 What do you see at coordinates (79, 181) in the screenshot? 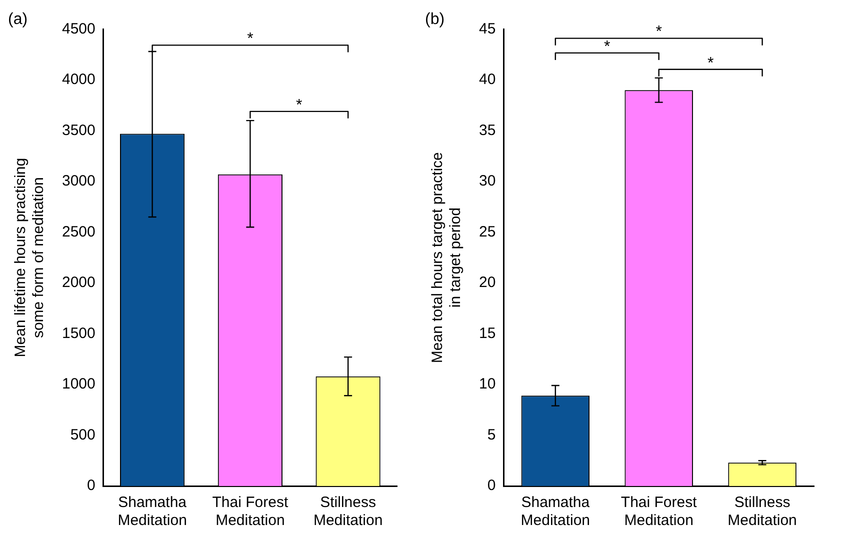
I see `y-tick-label: 3000` at bounding box center [79, 181].